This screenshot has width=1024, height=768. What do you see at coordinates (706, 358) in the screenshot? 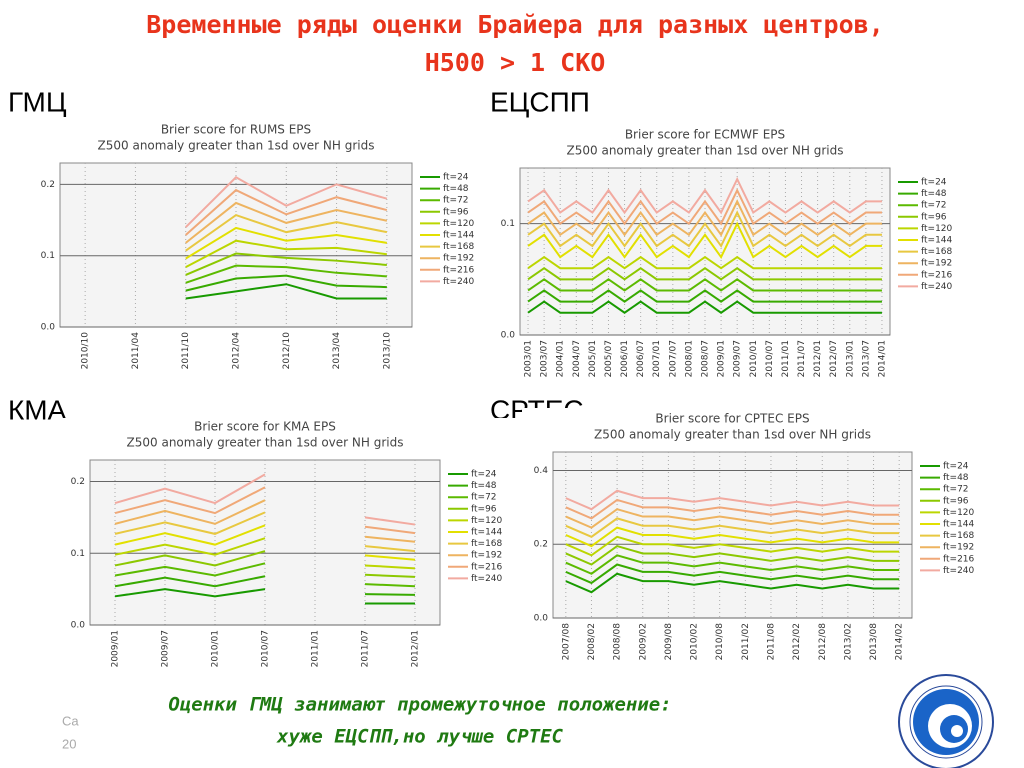
I see `x-tick-label: 2008/07` at bounding box center [706, 358].